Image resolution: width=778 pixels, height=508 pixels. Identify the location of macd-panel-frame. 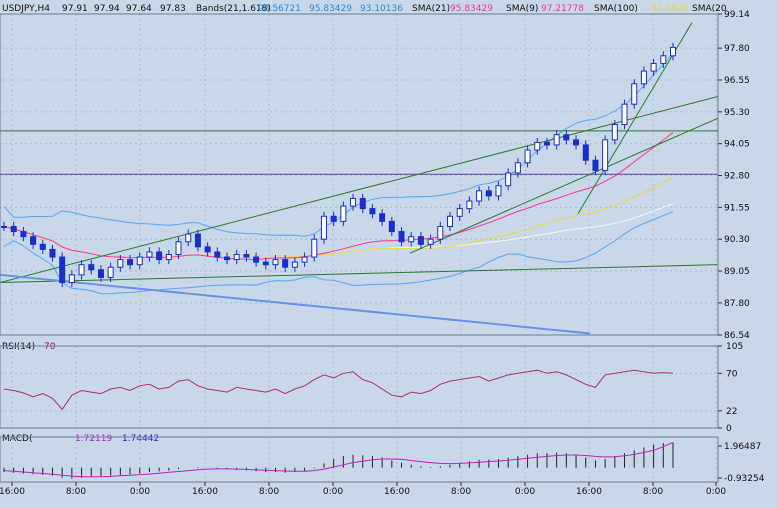
(359, 459).